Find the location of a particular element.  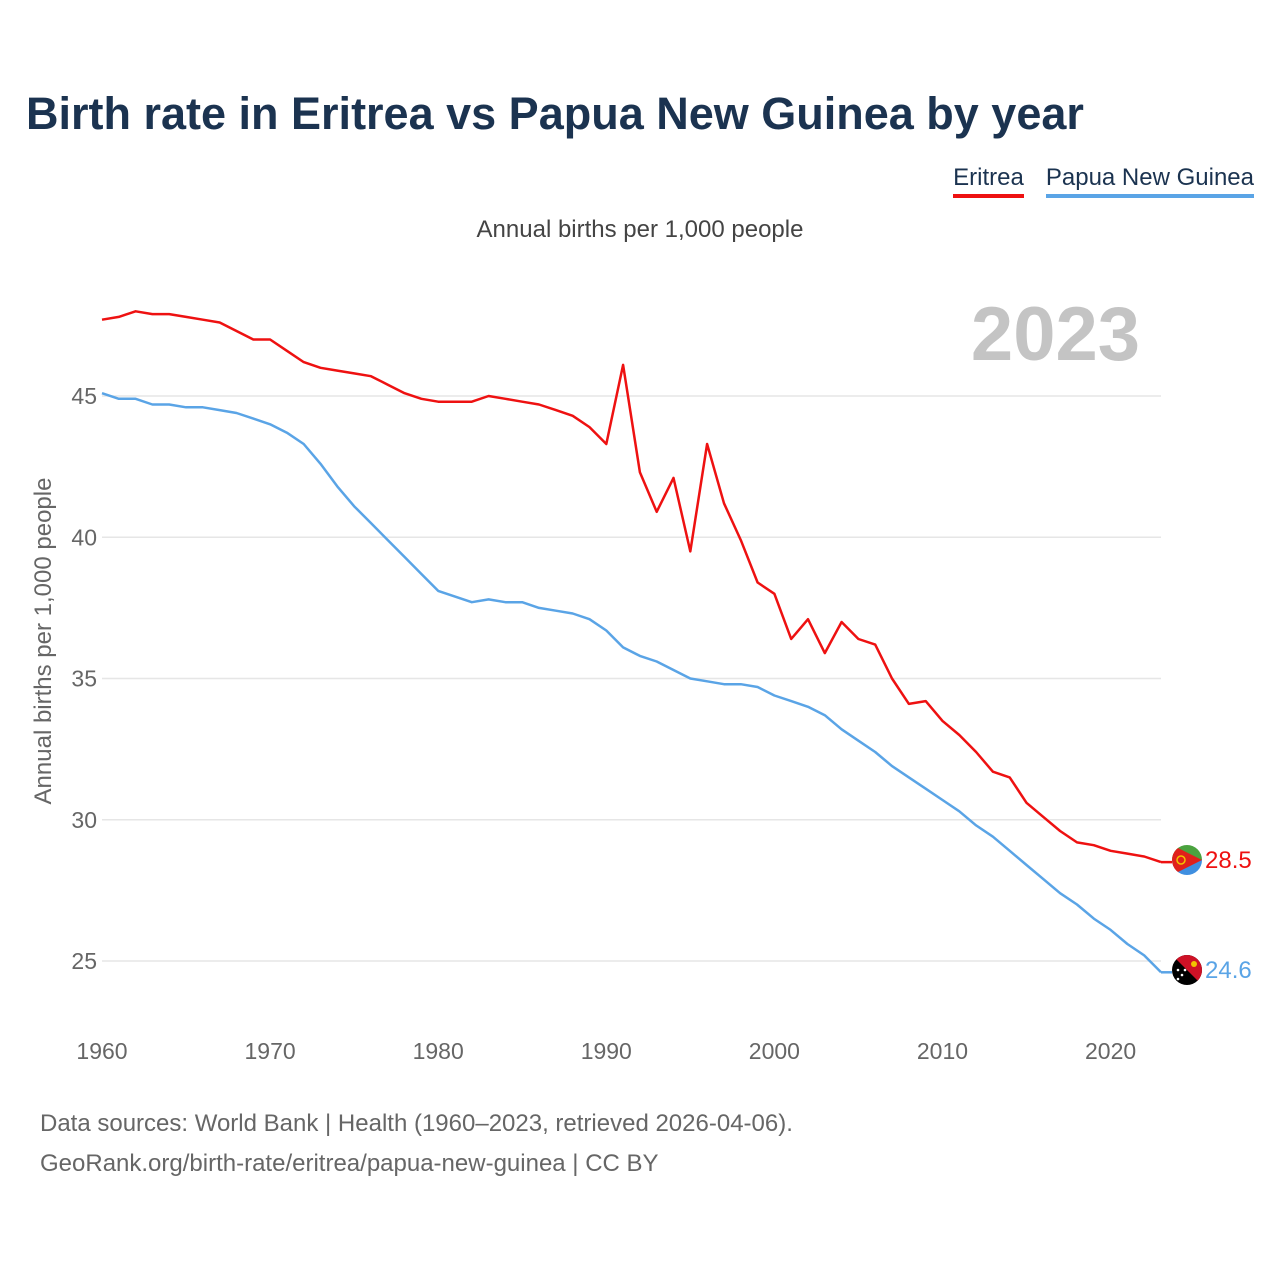

y-tick-label: 40 is located at coordinates (84, 537).